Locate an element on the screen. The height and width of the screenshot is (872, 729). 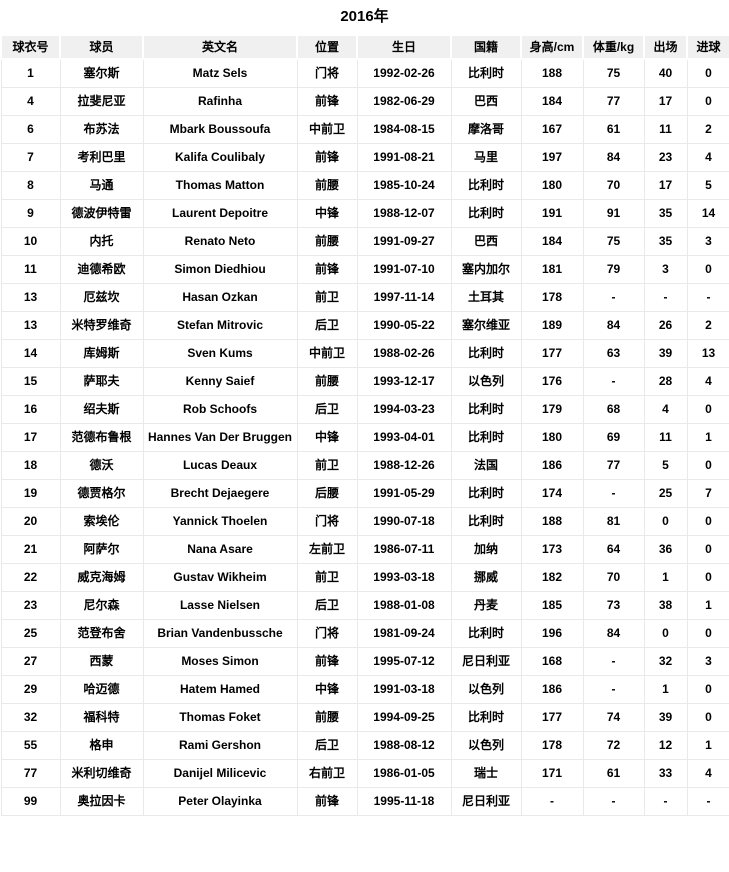
cell-position: 前卫 is located at coordinates (327, 297).